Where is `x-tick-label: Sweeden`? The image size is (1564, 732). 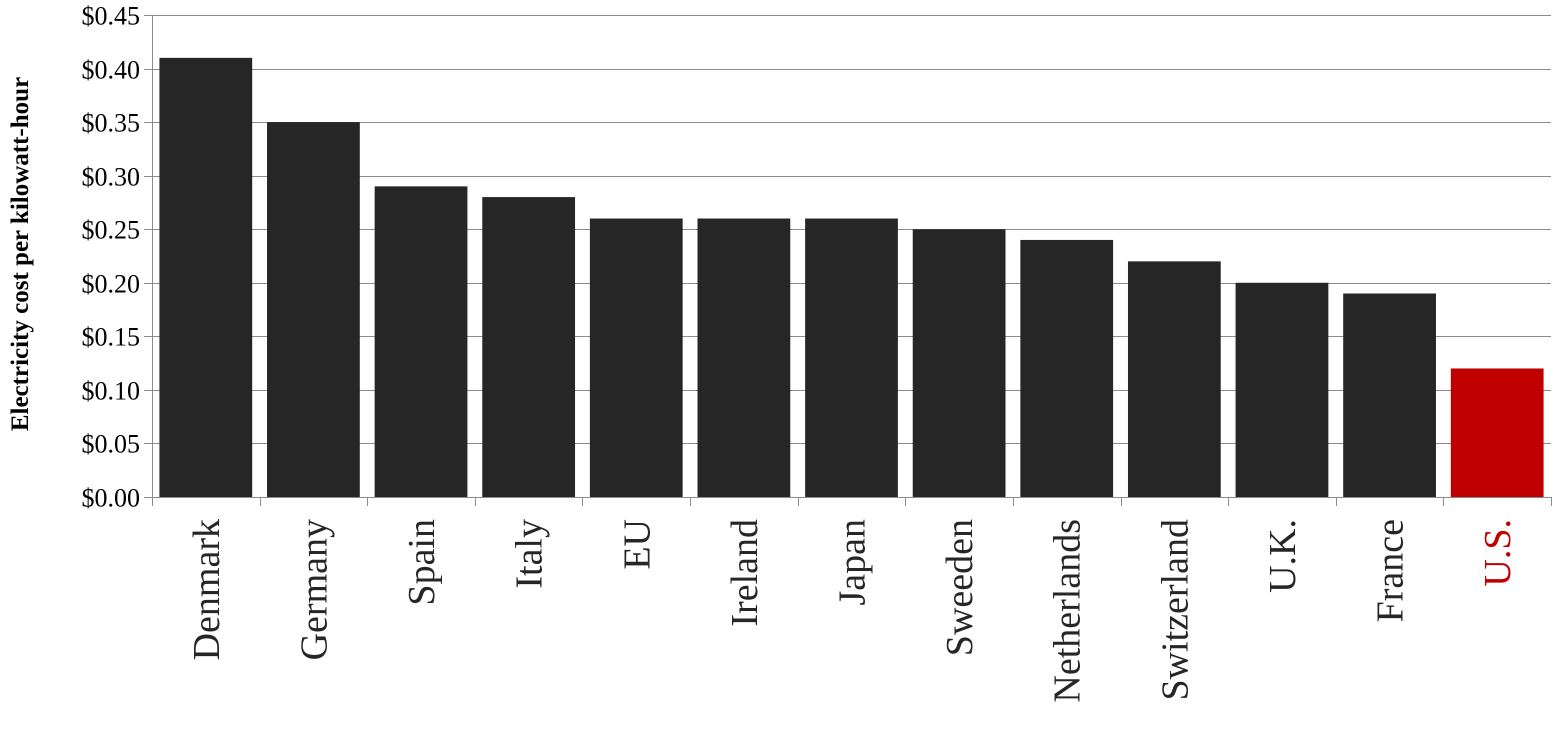 x-tick-label: Sweeden is located at coordinates (960, 587).